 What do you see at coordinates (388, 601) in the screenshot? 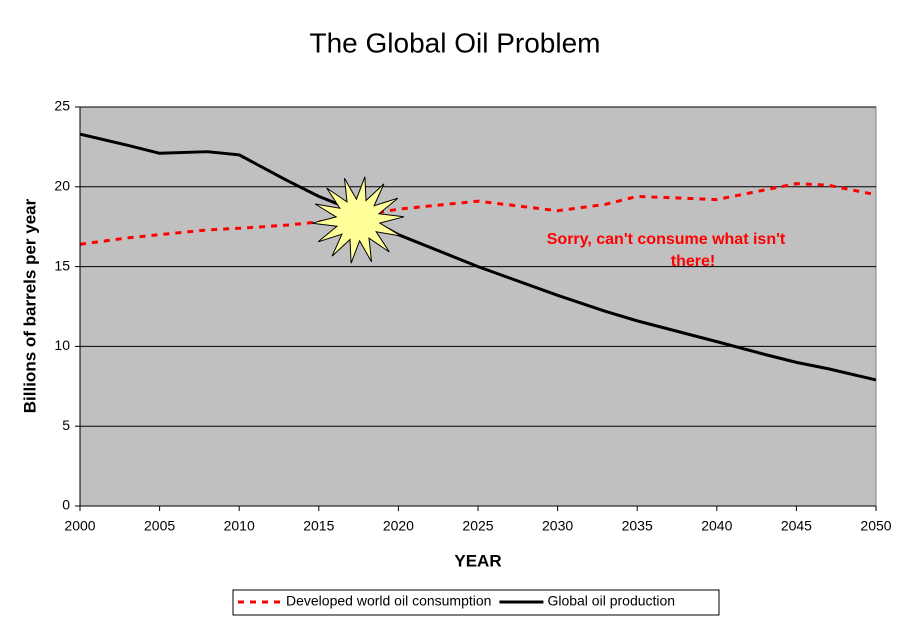
I see `legend-label: Developed world oil consumption` at bounding box center [388, 601].